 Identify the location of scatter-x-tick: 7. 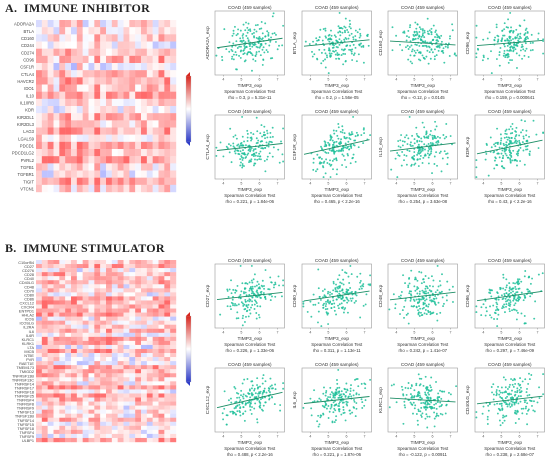
(364, 184).